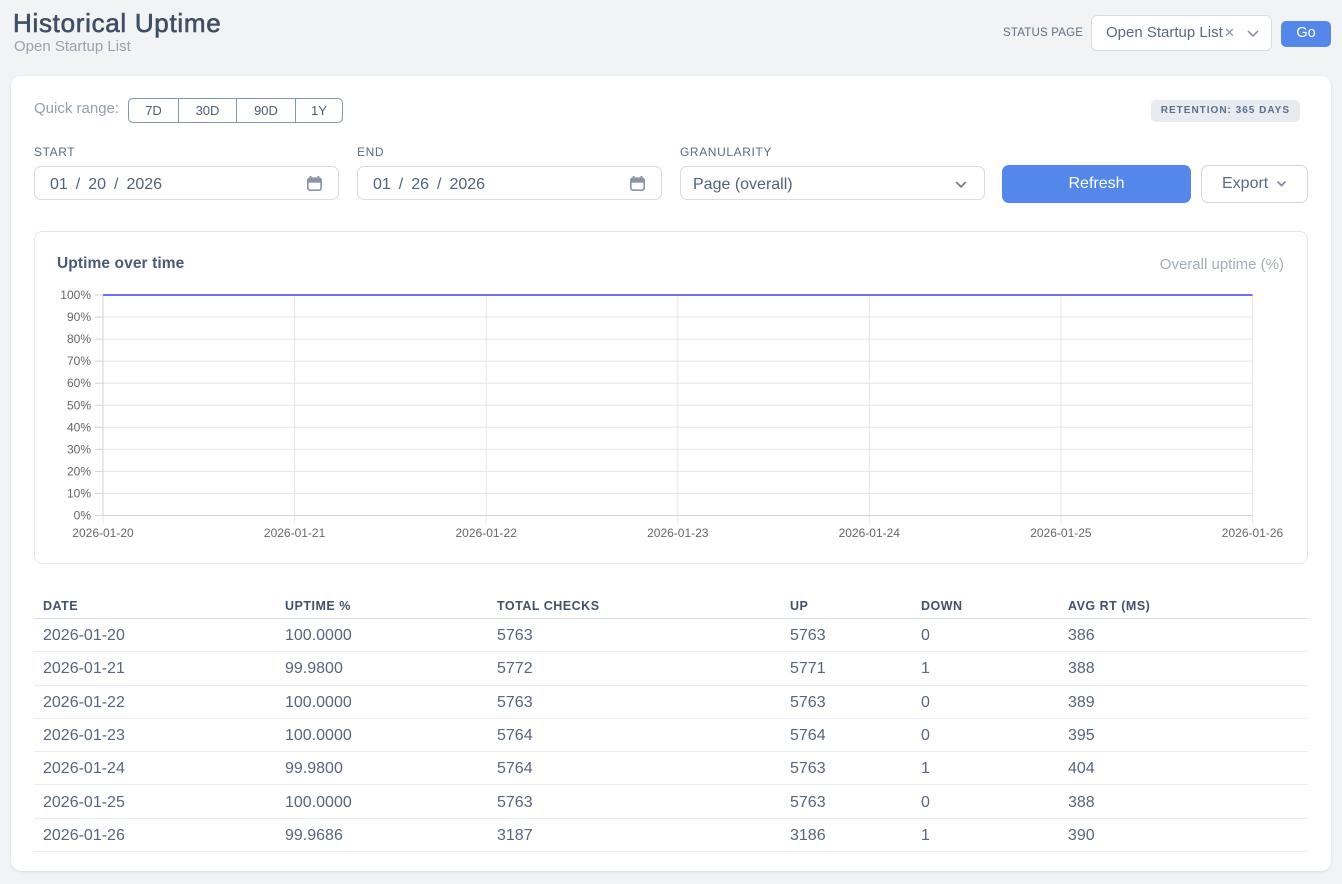 The image size is (1342, 884). I want to click on svg-text: 10%, so click(79, 493).